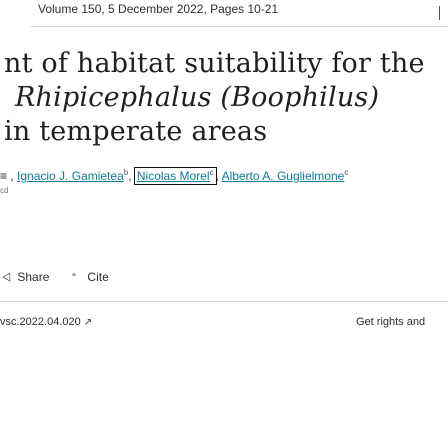  I want to click on cite-label: Cite, so click(98, 277).